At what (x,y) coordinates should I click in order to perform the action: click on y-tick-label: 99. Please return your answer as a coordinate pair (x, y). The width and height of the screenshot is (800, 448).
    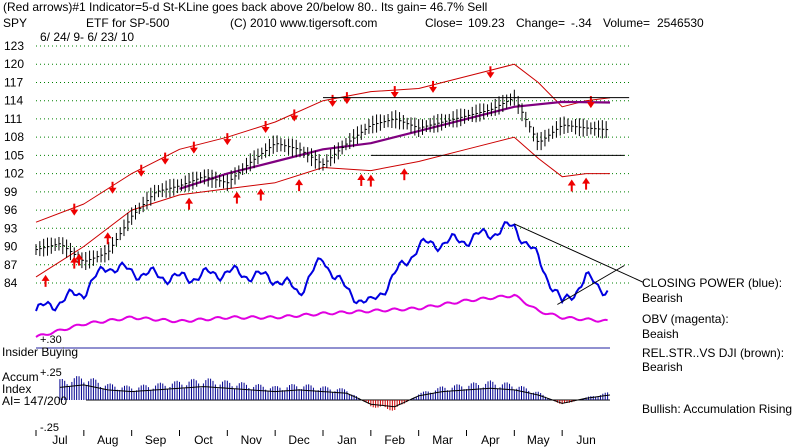
    Looking at the image, I should click on (11, 192).